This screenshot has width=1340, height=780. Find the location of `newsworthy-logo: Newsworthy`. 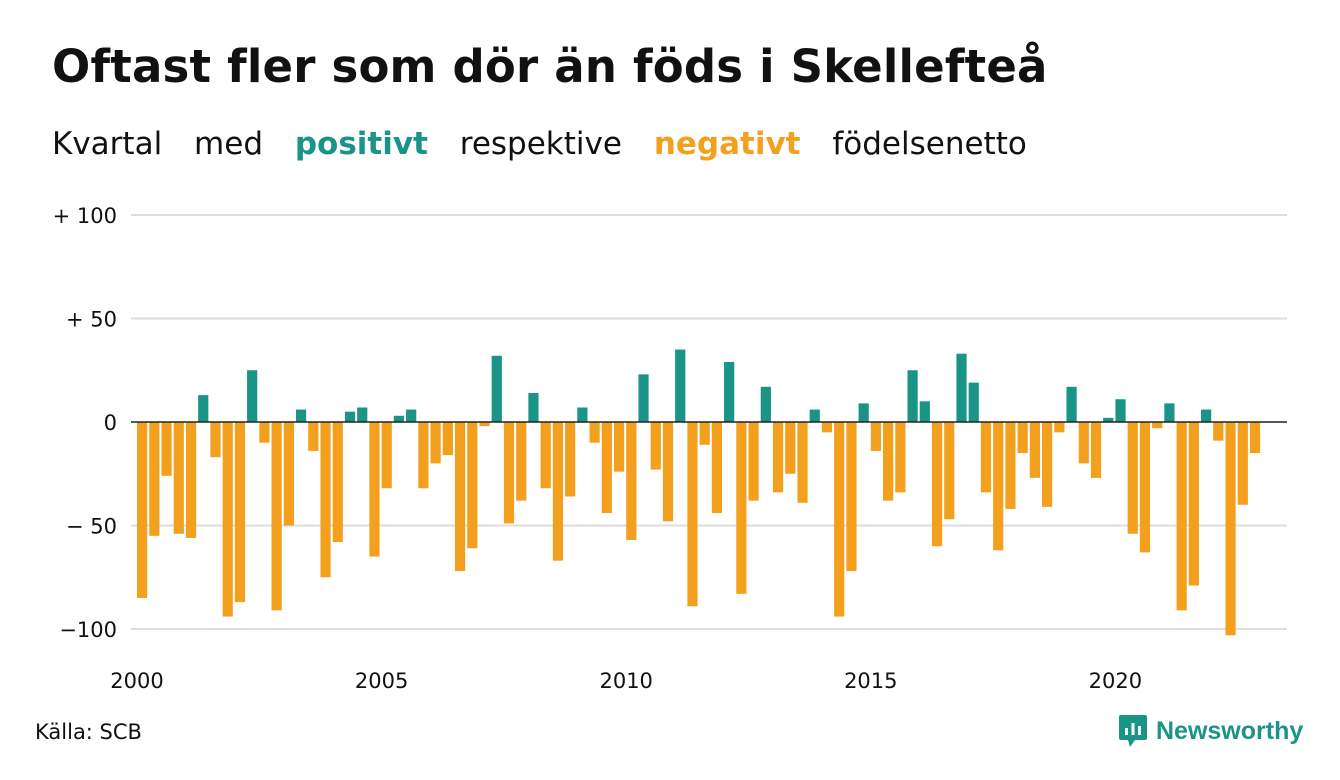

newsworthy-logo: Newsworthy is located at coordinates (1210, 731).